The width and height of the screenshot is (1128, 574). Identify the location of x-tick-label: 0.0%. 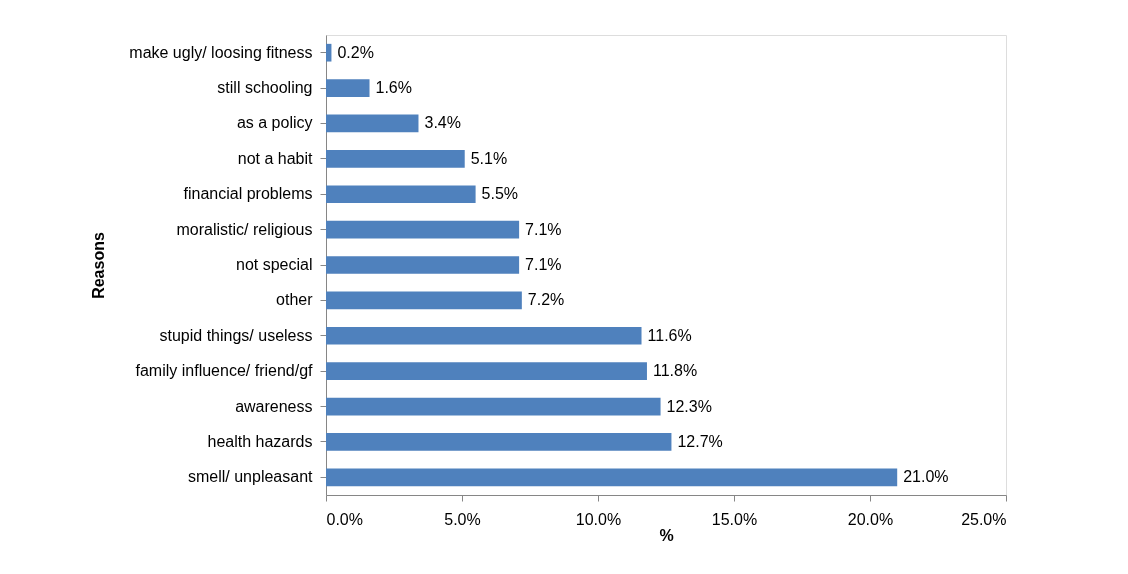
(344, 519).